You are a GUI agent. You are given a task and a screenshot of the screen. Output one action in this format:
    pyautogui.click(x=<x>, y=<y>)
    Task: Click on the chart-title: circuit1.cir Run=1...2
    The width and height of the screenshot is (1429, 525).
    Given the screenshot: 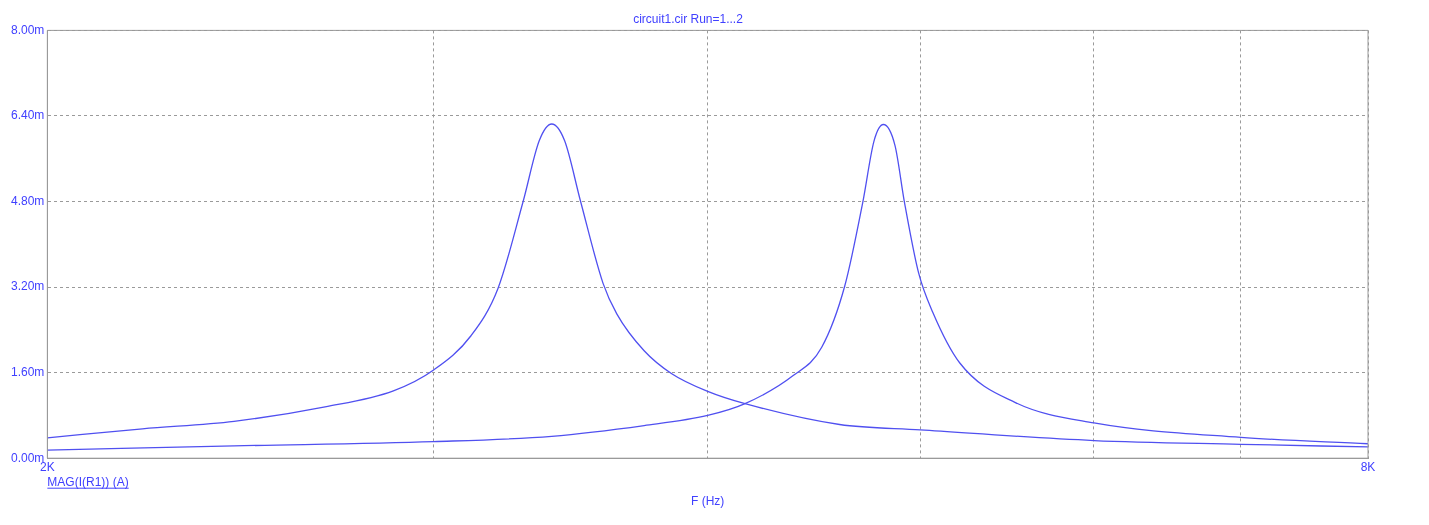 What is the action you would take?
    pyautogui.click(x=688, y=18)
    